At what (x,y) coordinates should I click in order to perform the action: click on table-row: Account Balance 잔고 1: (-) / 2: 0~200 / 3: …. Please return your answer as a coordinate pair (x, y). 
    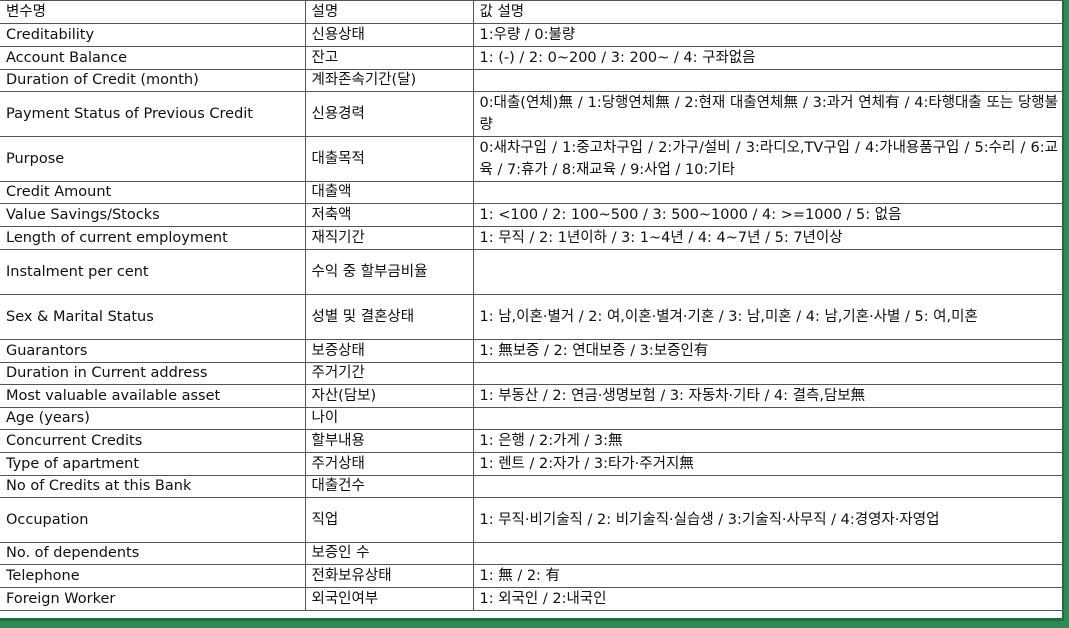
    Looking at the image, I should click on (532, 58).